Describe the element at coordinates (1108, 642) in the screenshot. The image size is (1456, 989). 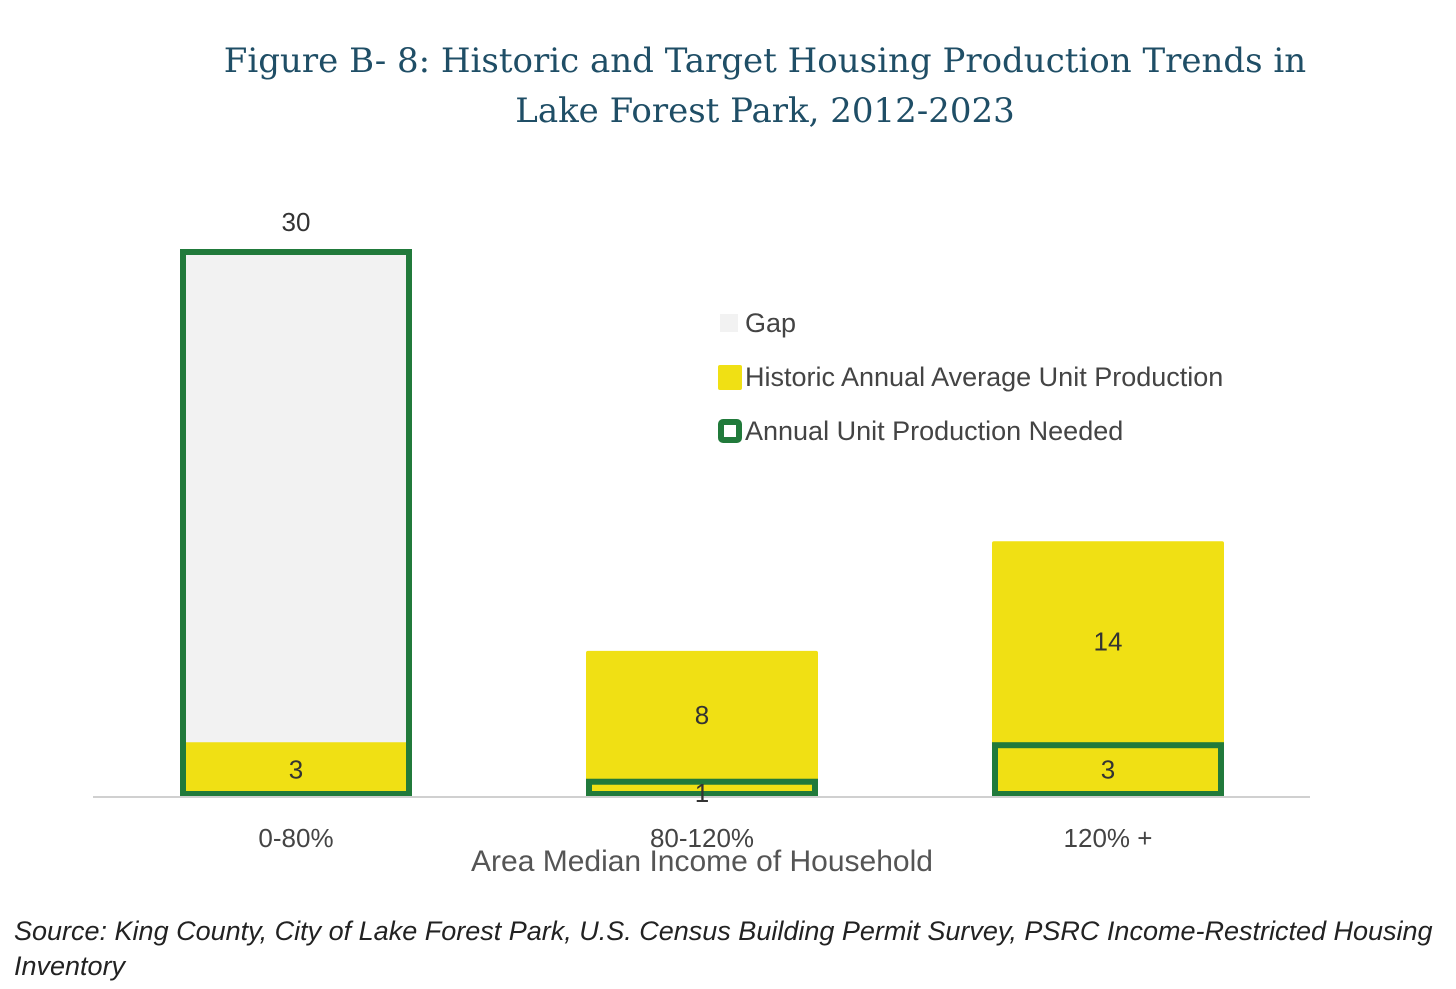
I see `data-label-historic-120-plus: 14` at that location.